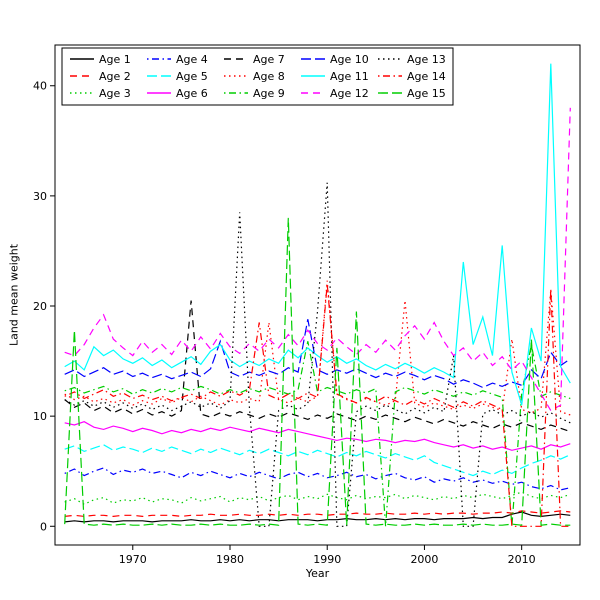 The width and height of the screenshot is (600, 600). Describe the element at coordinates (192, 76) in the screenshot. I see `legend-label: Age 5` at that location.